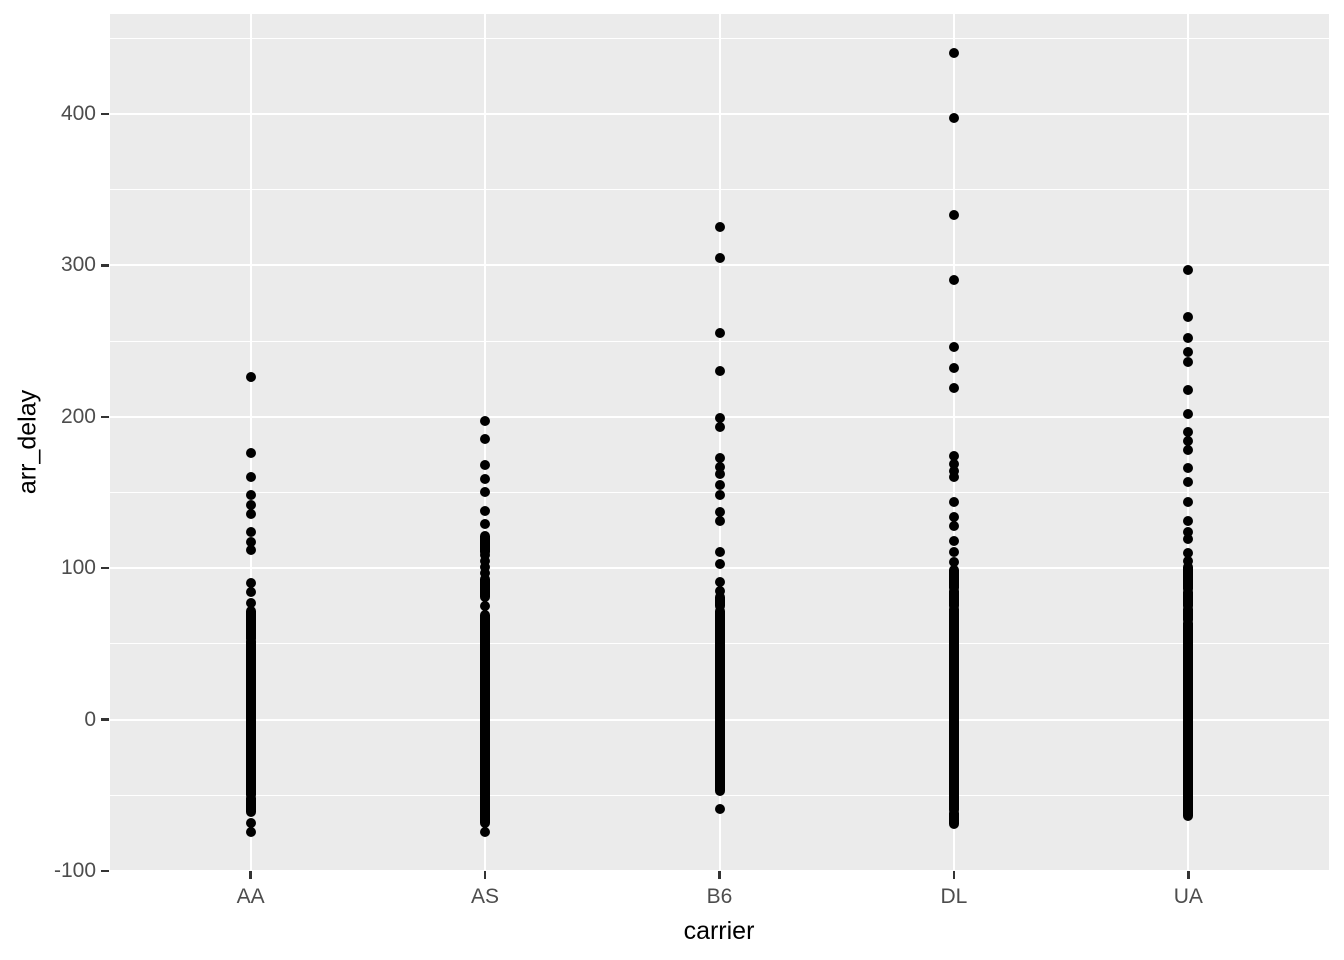  I want to click on x-tick-label: DL, so click(954, 896).